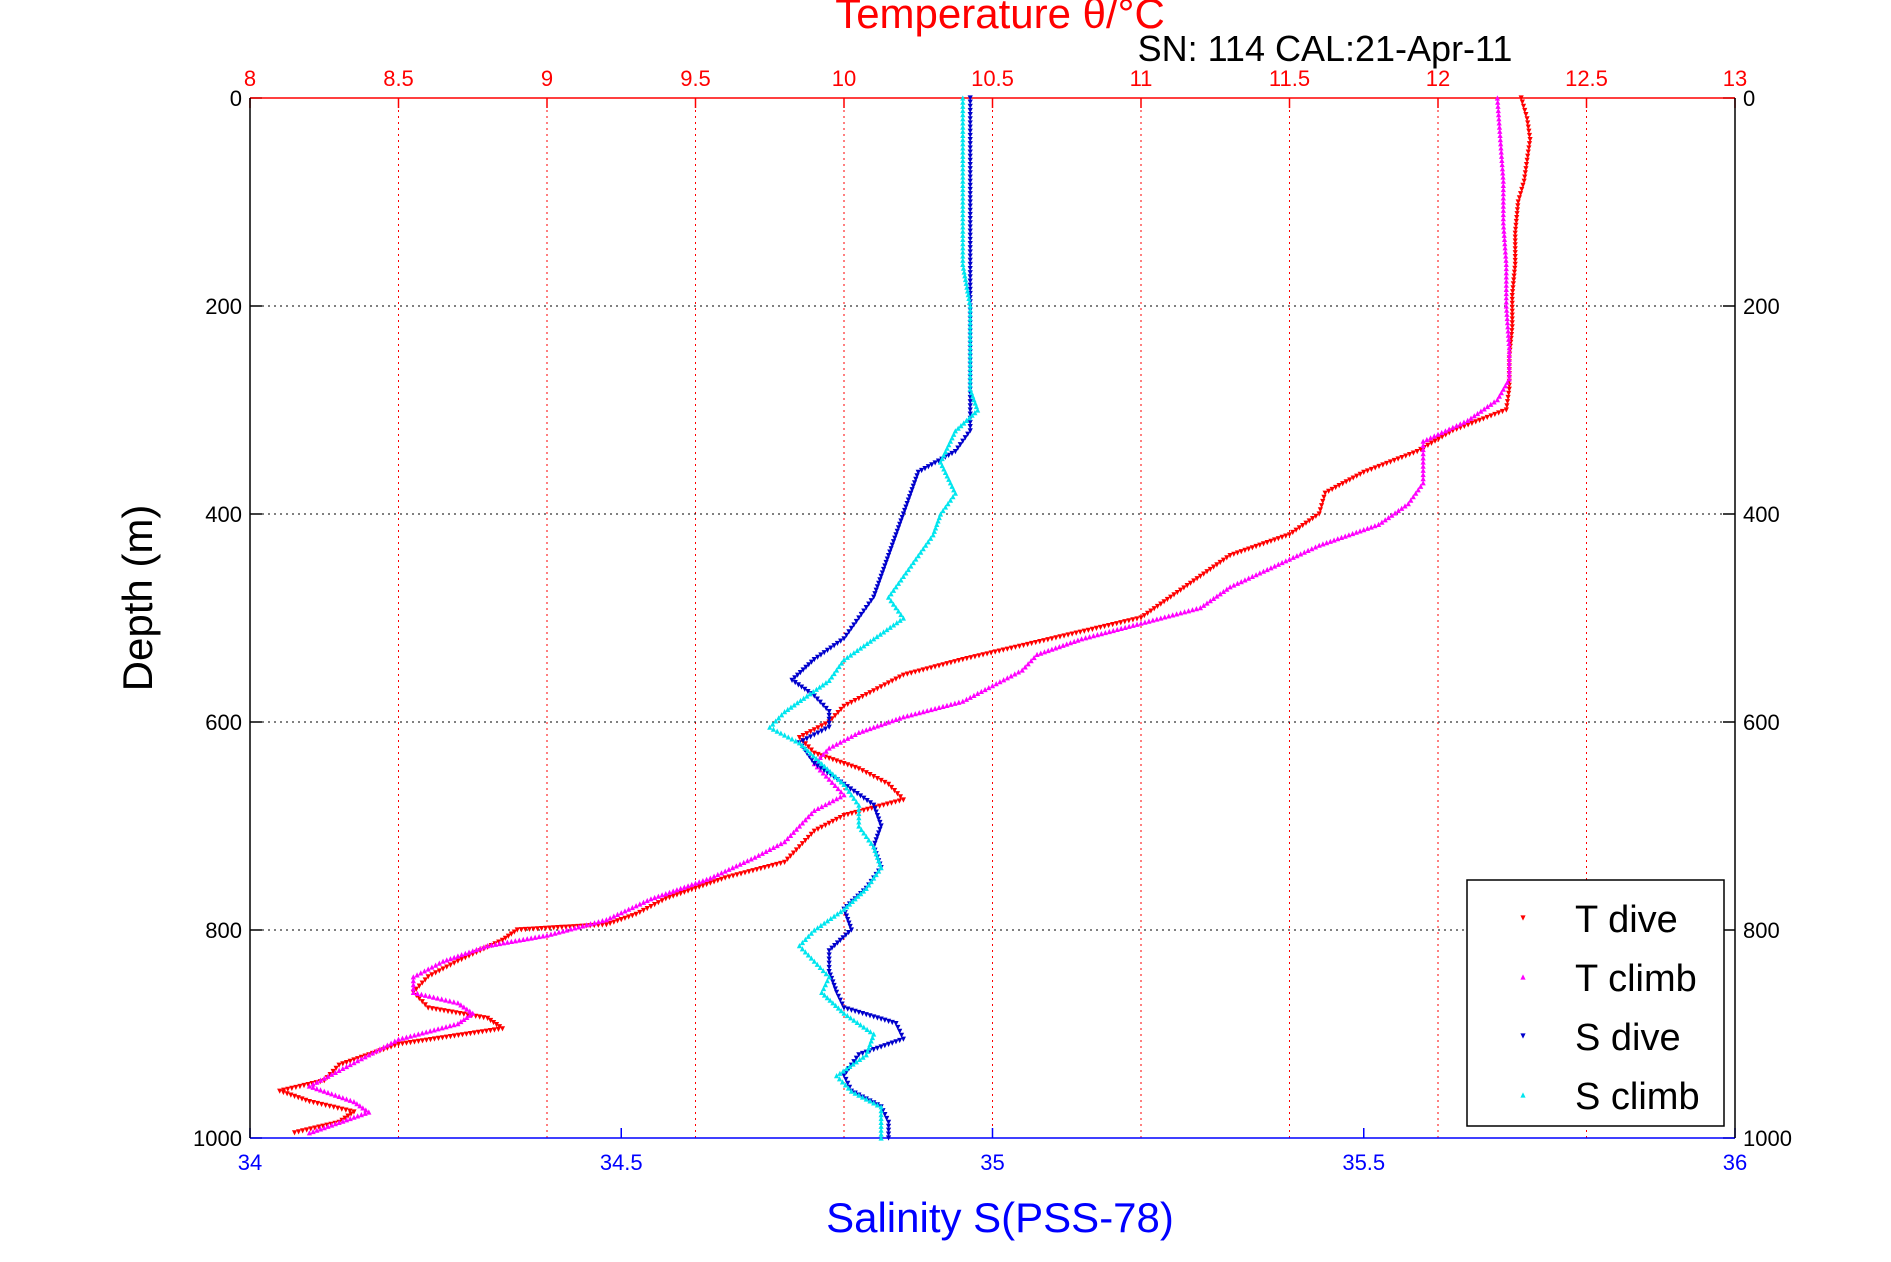 This screenshot has width=1891, height=1262. Describe the element at coordinates (1761, 514) in the screenshot. I see `tick-label-depth-right: 400` at that location.